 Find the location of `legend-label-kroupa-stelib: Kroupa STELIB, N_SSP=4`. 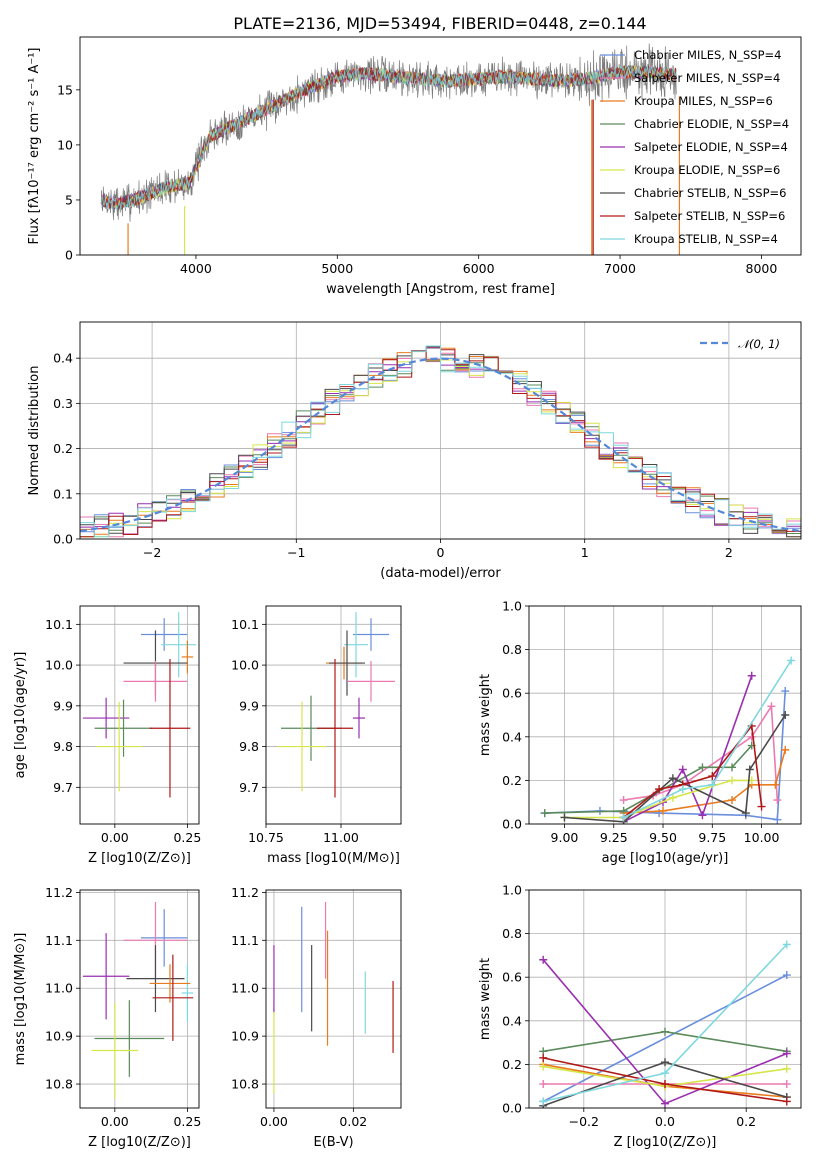

legend-label-kroupa-stelib: Kroupa STELIB, N_SSP=4 is located at coordinates (706, 239).